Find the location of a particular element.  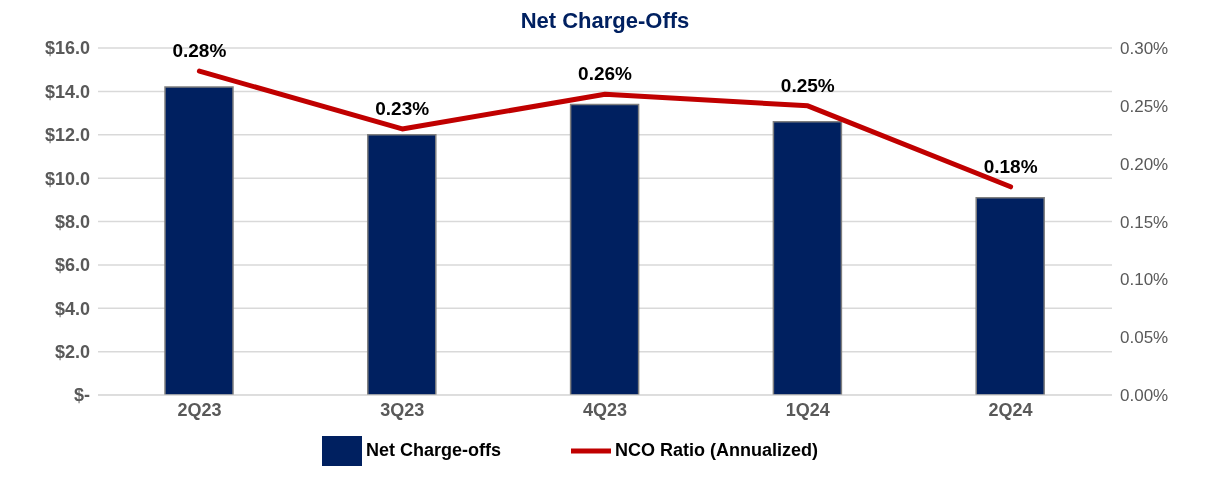

data-label: 0.18% is located at coordinates (1010, 166).